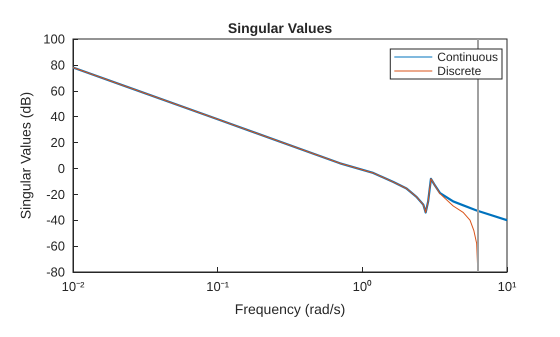 The width and height of the screenshot is (560, 337). What do you see at coordinates (459, 71) in the screenshot?
I see `legend-label: Discrete` at bounding box center [459, 71].